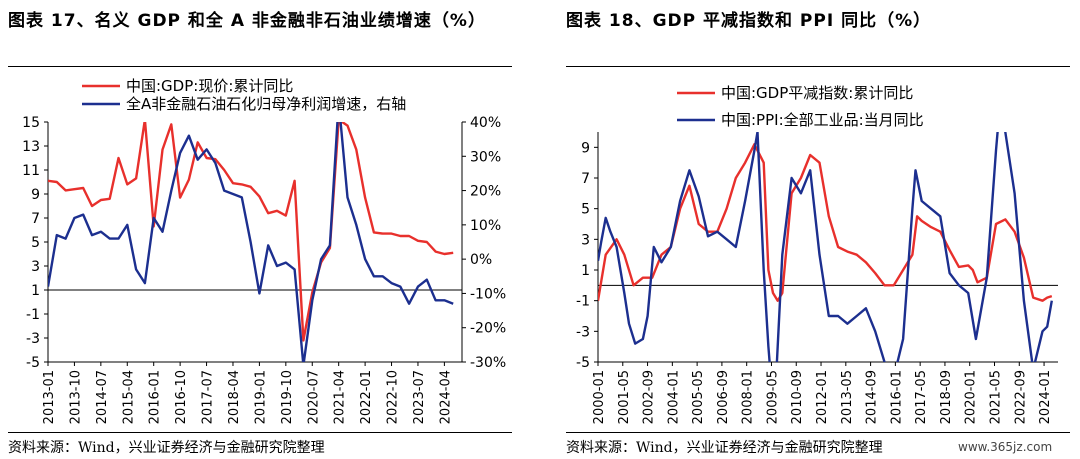 This screenshot has width=1080, height=459. I want to click on x-tick-label: 2012-01, so click(822, 397).